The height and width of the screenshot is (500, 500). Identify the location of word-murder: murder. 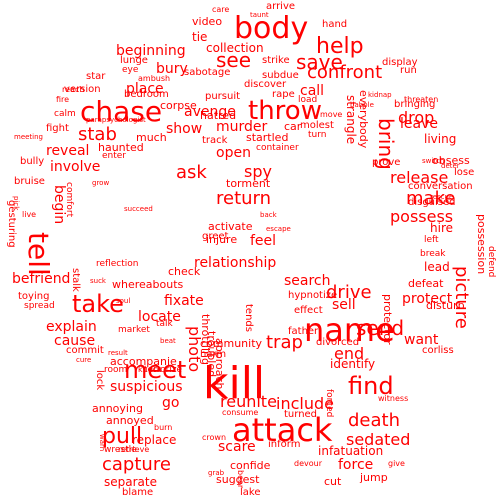
(242, 127).